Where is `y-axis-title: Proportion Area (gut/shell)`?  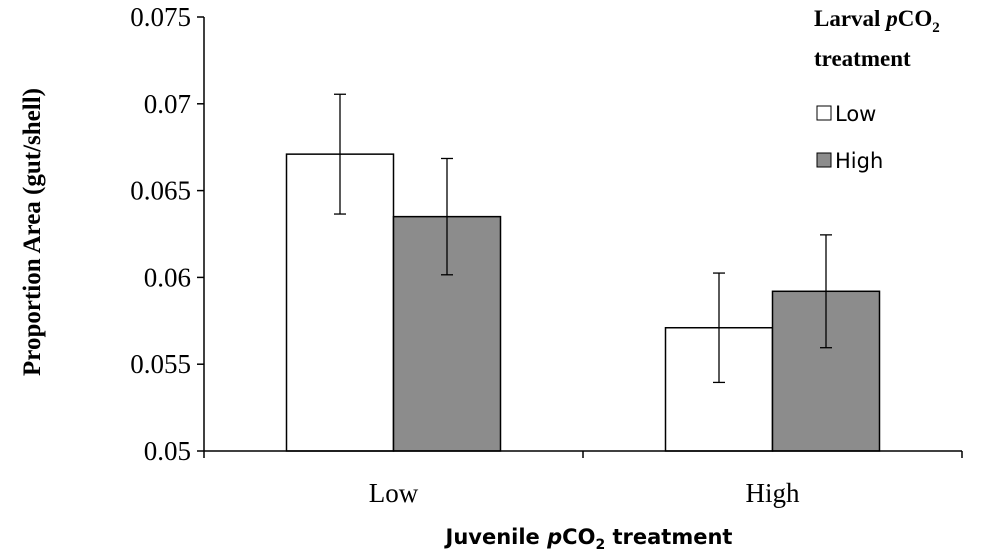 y-axis-title: Proportion Area (gut/shell) is located at coordinates (32, 232).